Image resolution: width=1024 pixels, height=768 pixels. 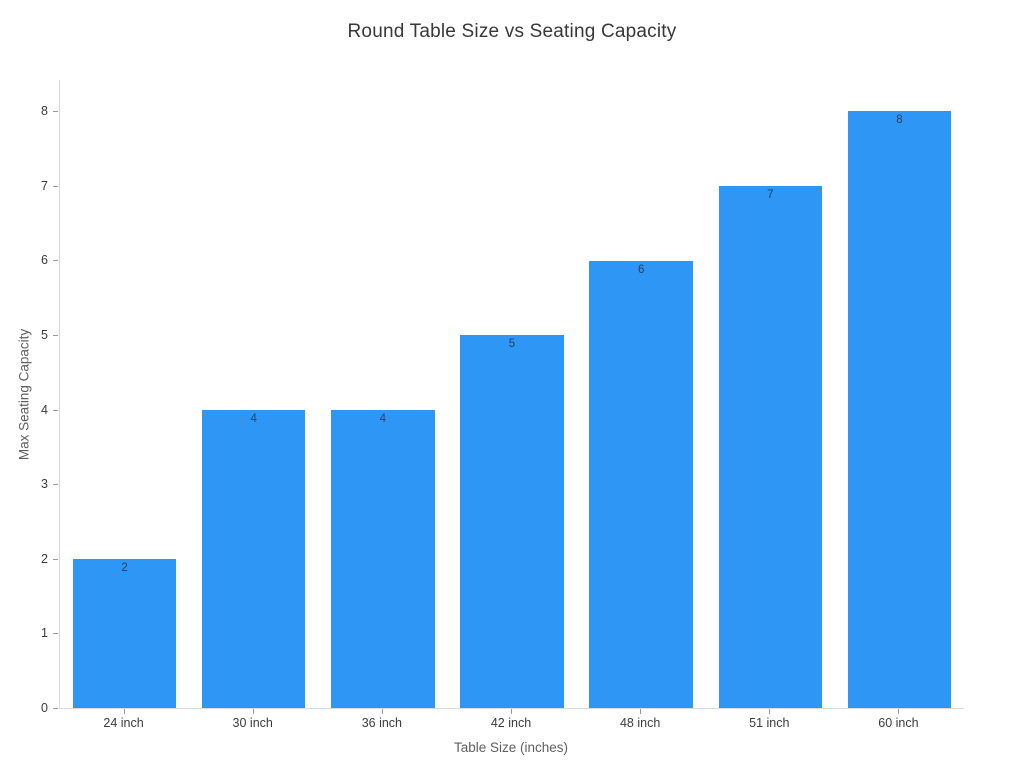 I want to click on x-tick-label: 24 inch, so click(x=123, y=723).